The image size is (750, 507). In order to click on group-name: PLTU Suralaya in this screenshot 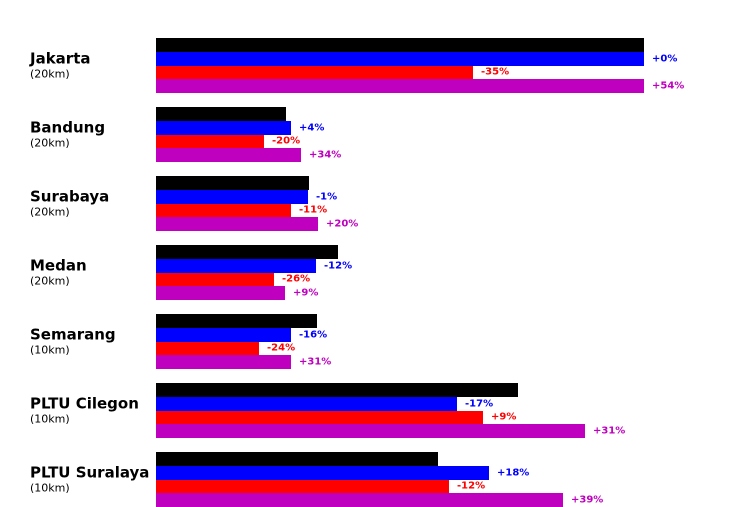, I will do `click(90, 472)`.